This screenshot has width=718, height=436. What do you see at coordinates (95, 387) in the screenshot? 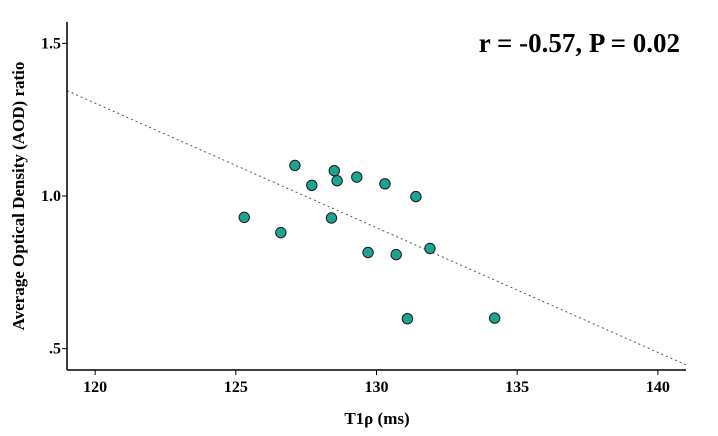
I see `x-tick-label: 120` at bounding box center [95, 387].